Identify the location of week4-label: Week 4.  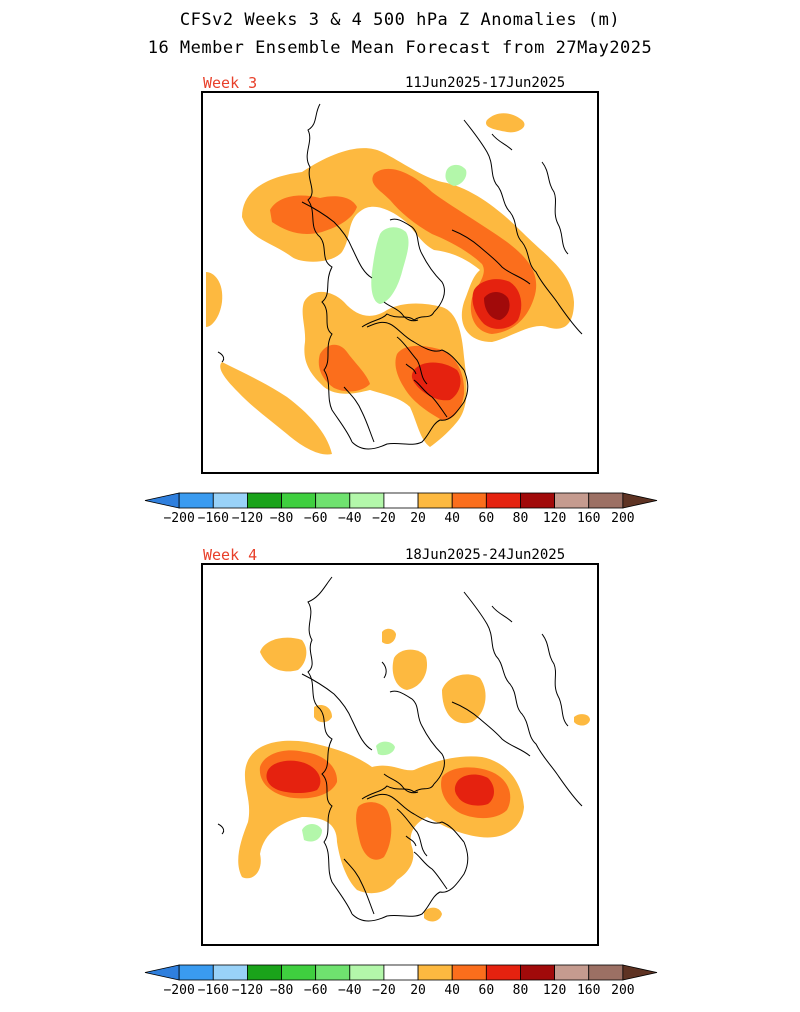
(230, 555).